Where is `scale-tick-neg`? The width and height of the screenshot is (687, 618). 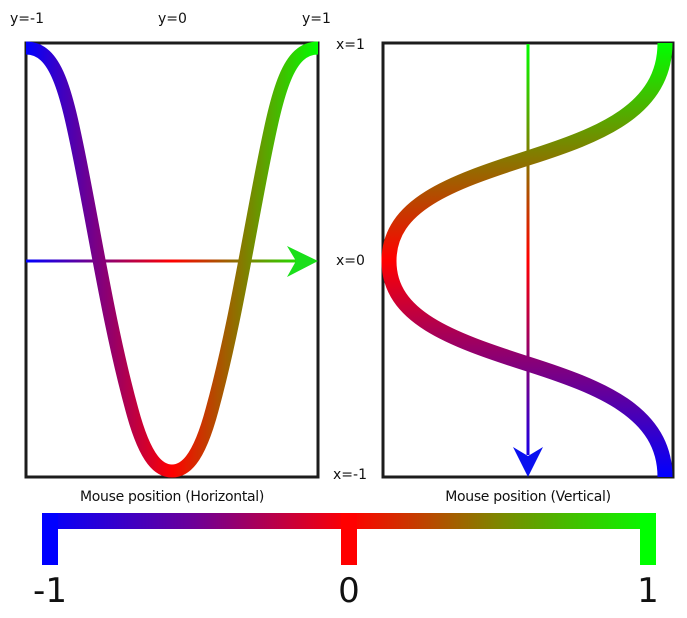
scale-tick-neg is located at coordinates (50, 539).